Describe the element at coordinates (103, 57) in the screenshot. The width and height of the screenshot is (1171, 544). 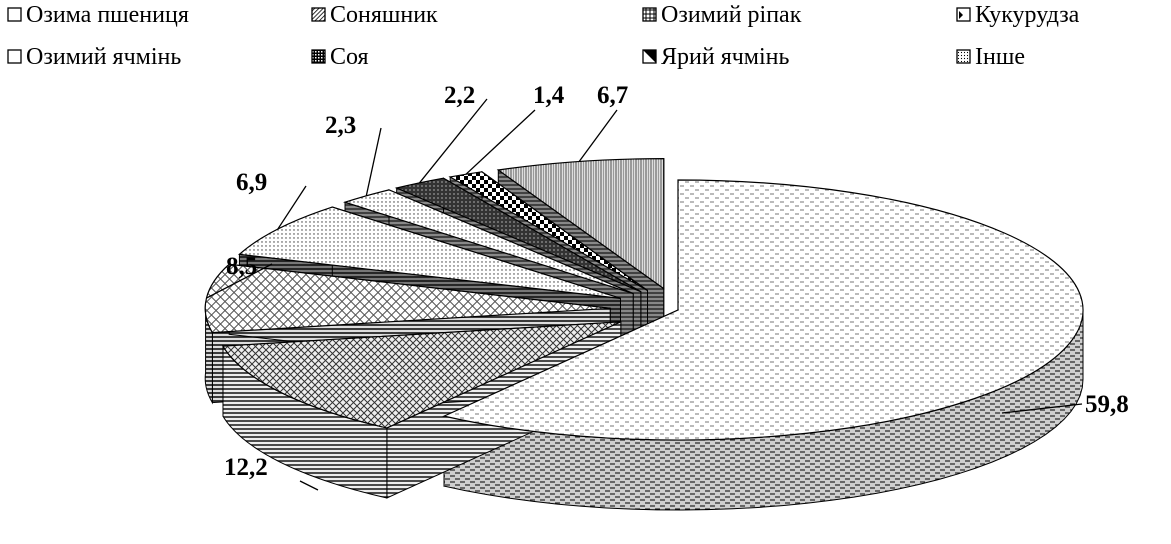
I see `legend-label: Озимий ячмінь` at that location.